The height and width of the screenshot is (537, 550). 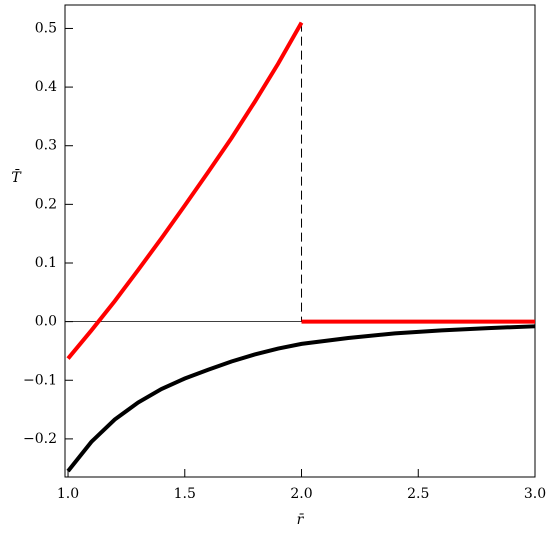 What do you see at coordinates (46, 204) in the screenshot?
I see `y-tick-label: 0.2` at bounding box center [46, 204].